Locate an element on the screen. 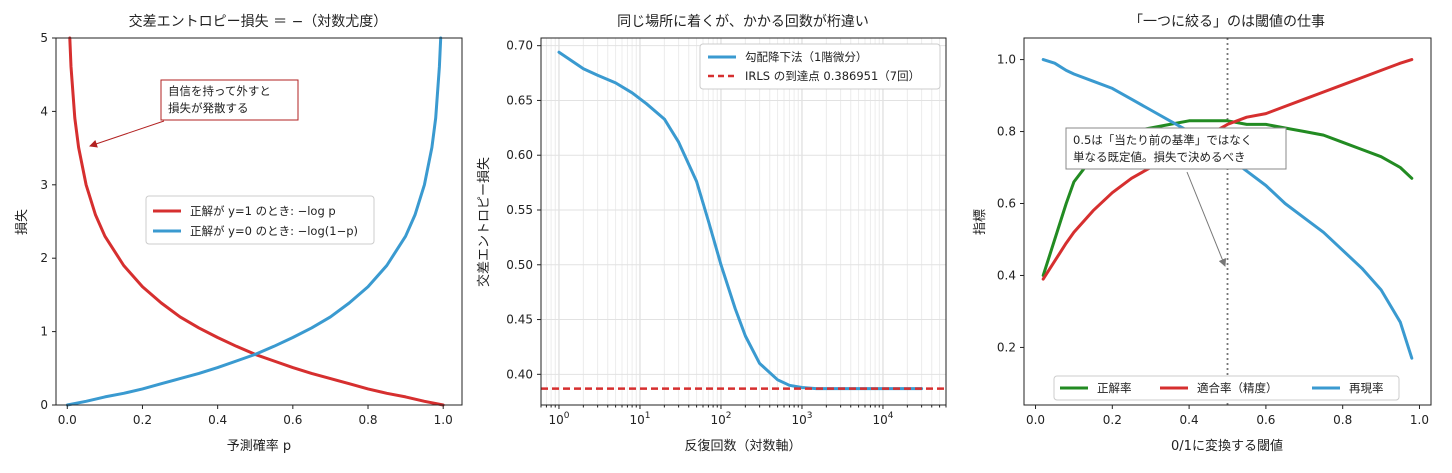  panel2-ylabel: 交差エントロピー損失 is located at coordinates (484, 222).